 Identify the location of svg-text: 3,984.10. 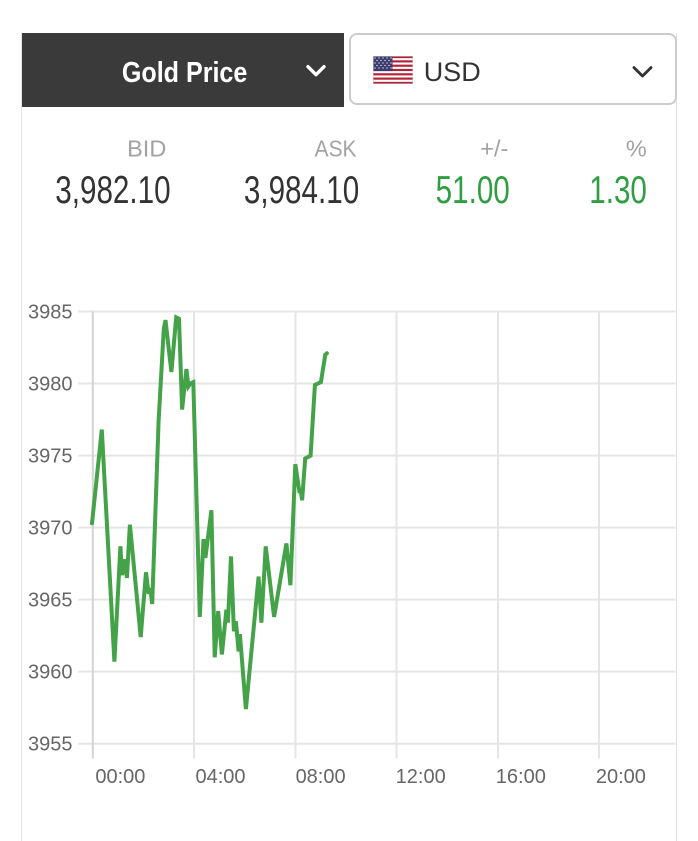
(301, 190).